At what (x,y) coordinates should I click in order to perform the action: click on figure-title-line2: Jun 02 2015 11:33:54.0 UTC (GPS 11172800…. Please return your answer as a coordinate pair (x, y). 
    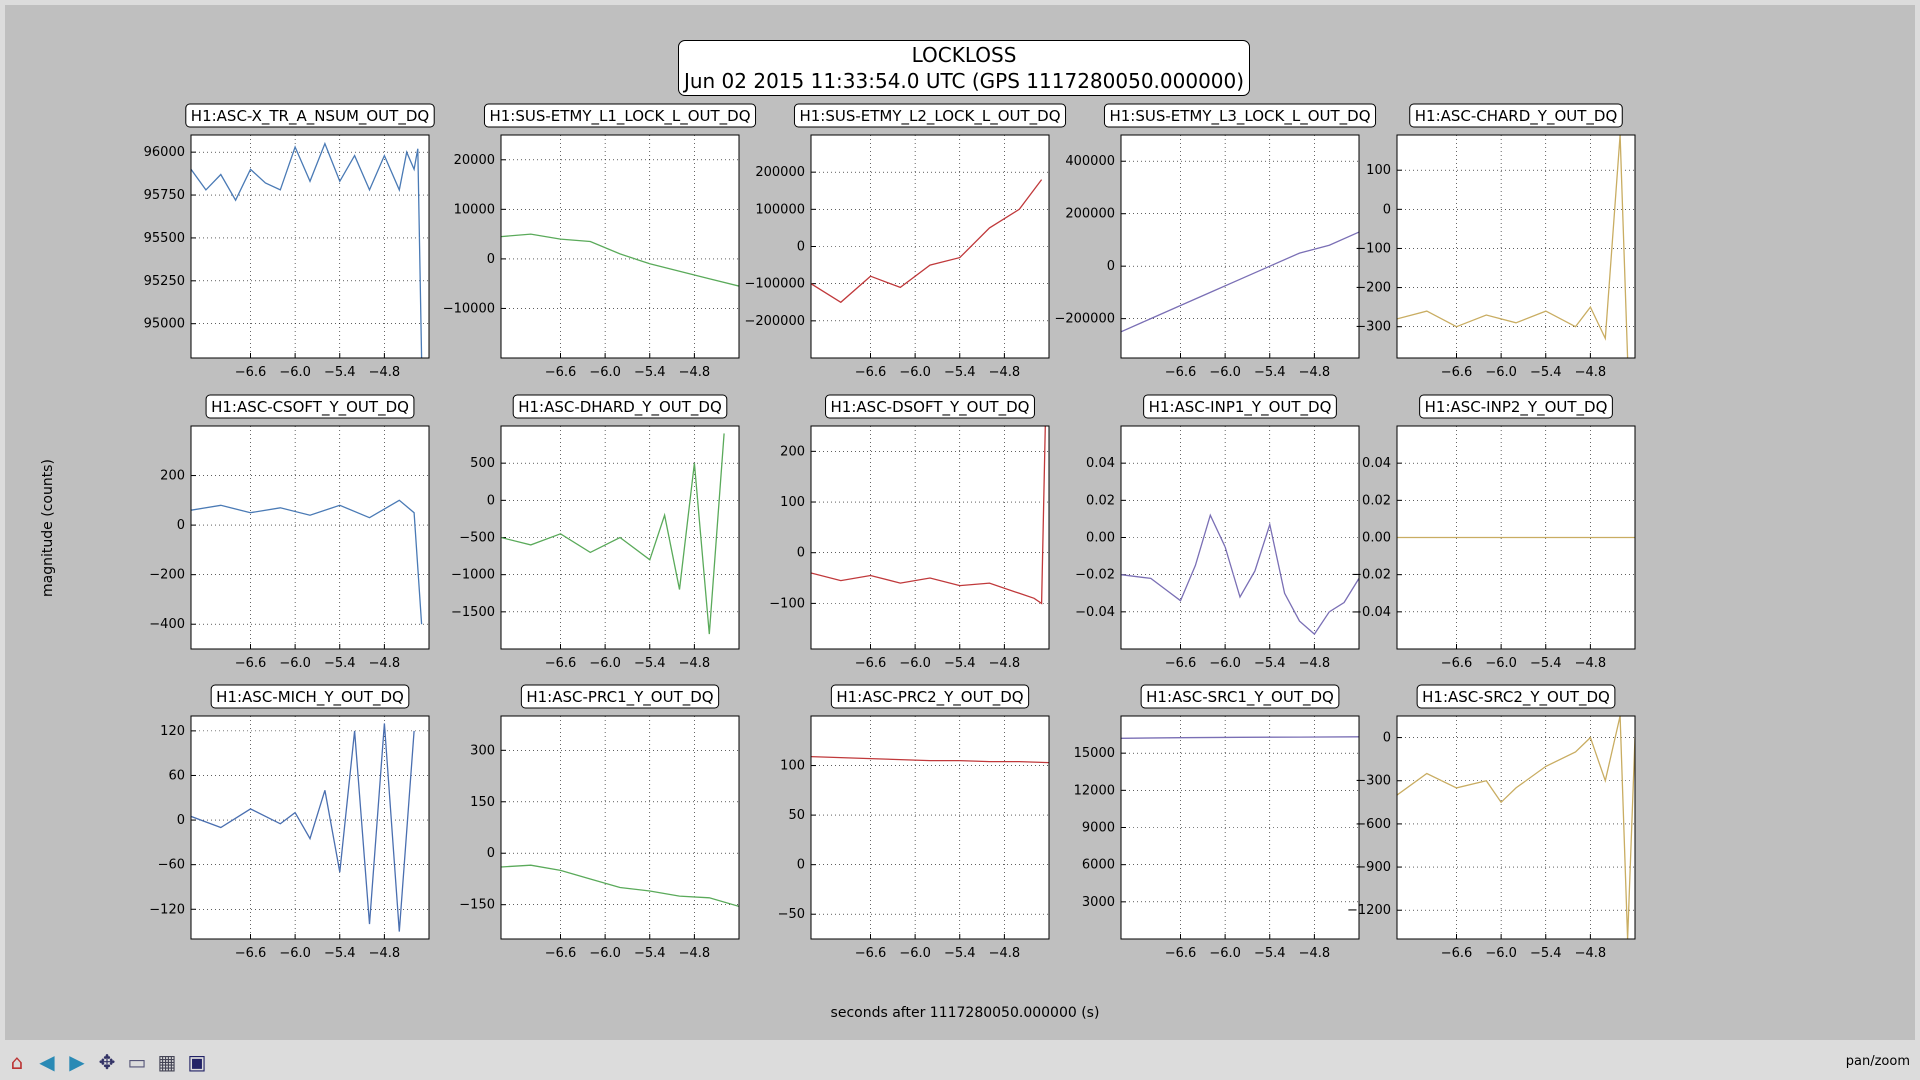
    Looking at the image, I should click on (964, 81).